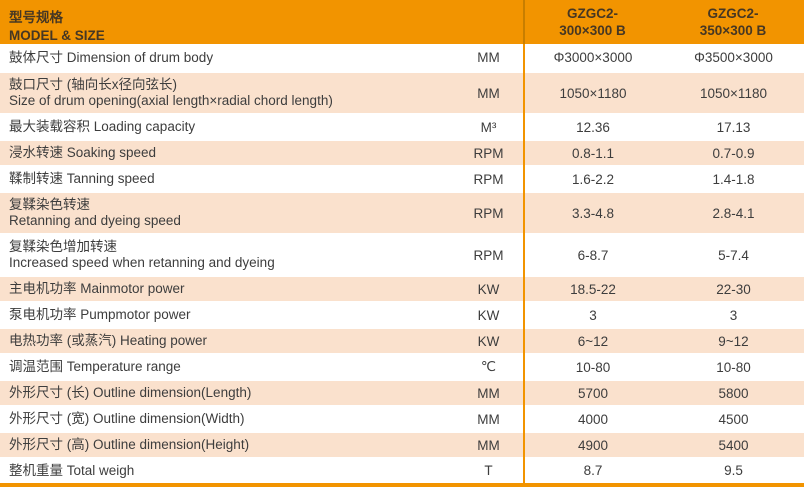 The width and height of the screenshot is (804, 487). Describe the element at coordinates (227, 58) in the screenshot. I see `row-label: 鼓体尺寸 Dimension of drum body` at that location.